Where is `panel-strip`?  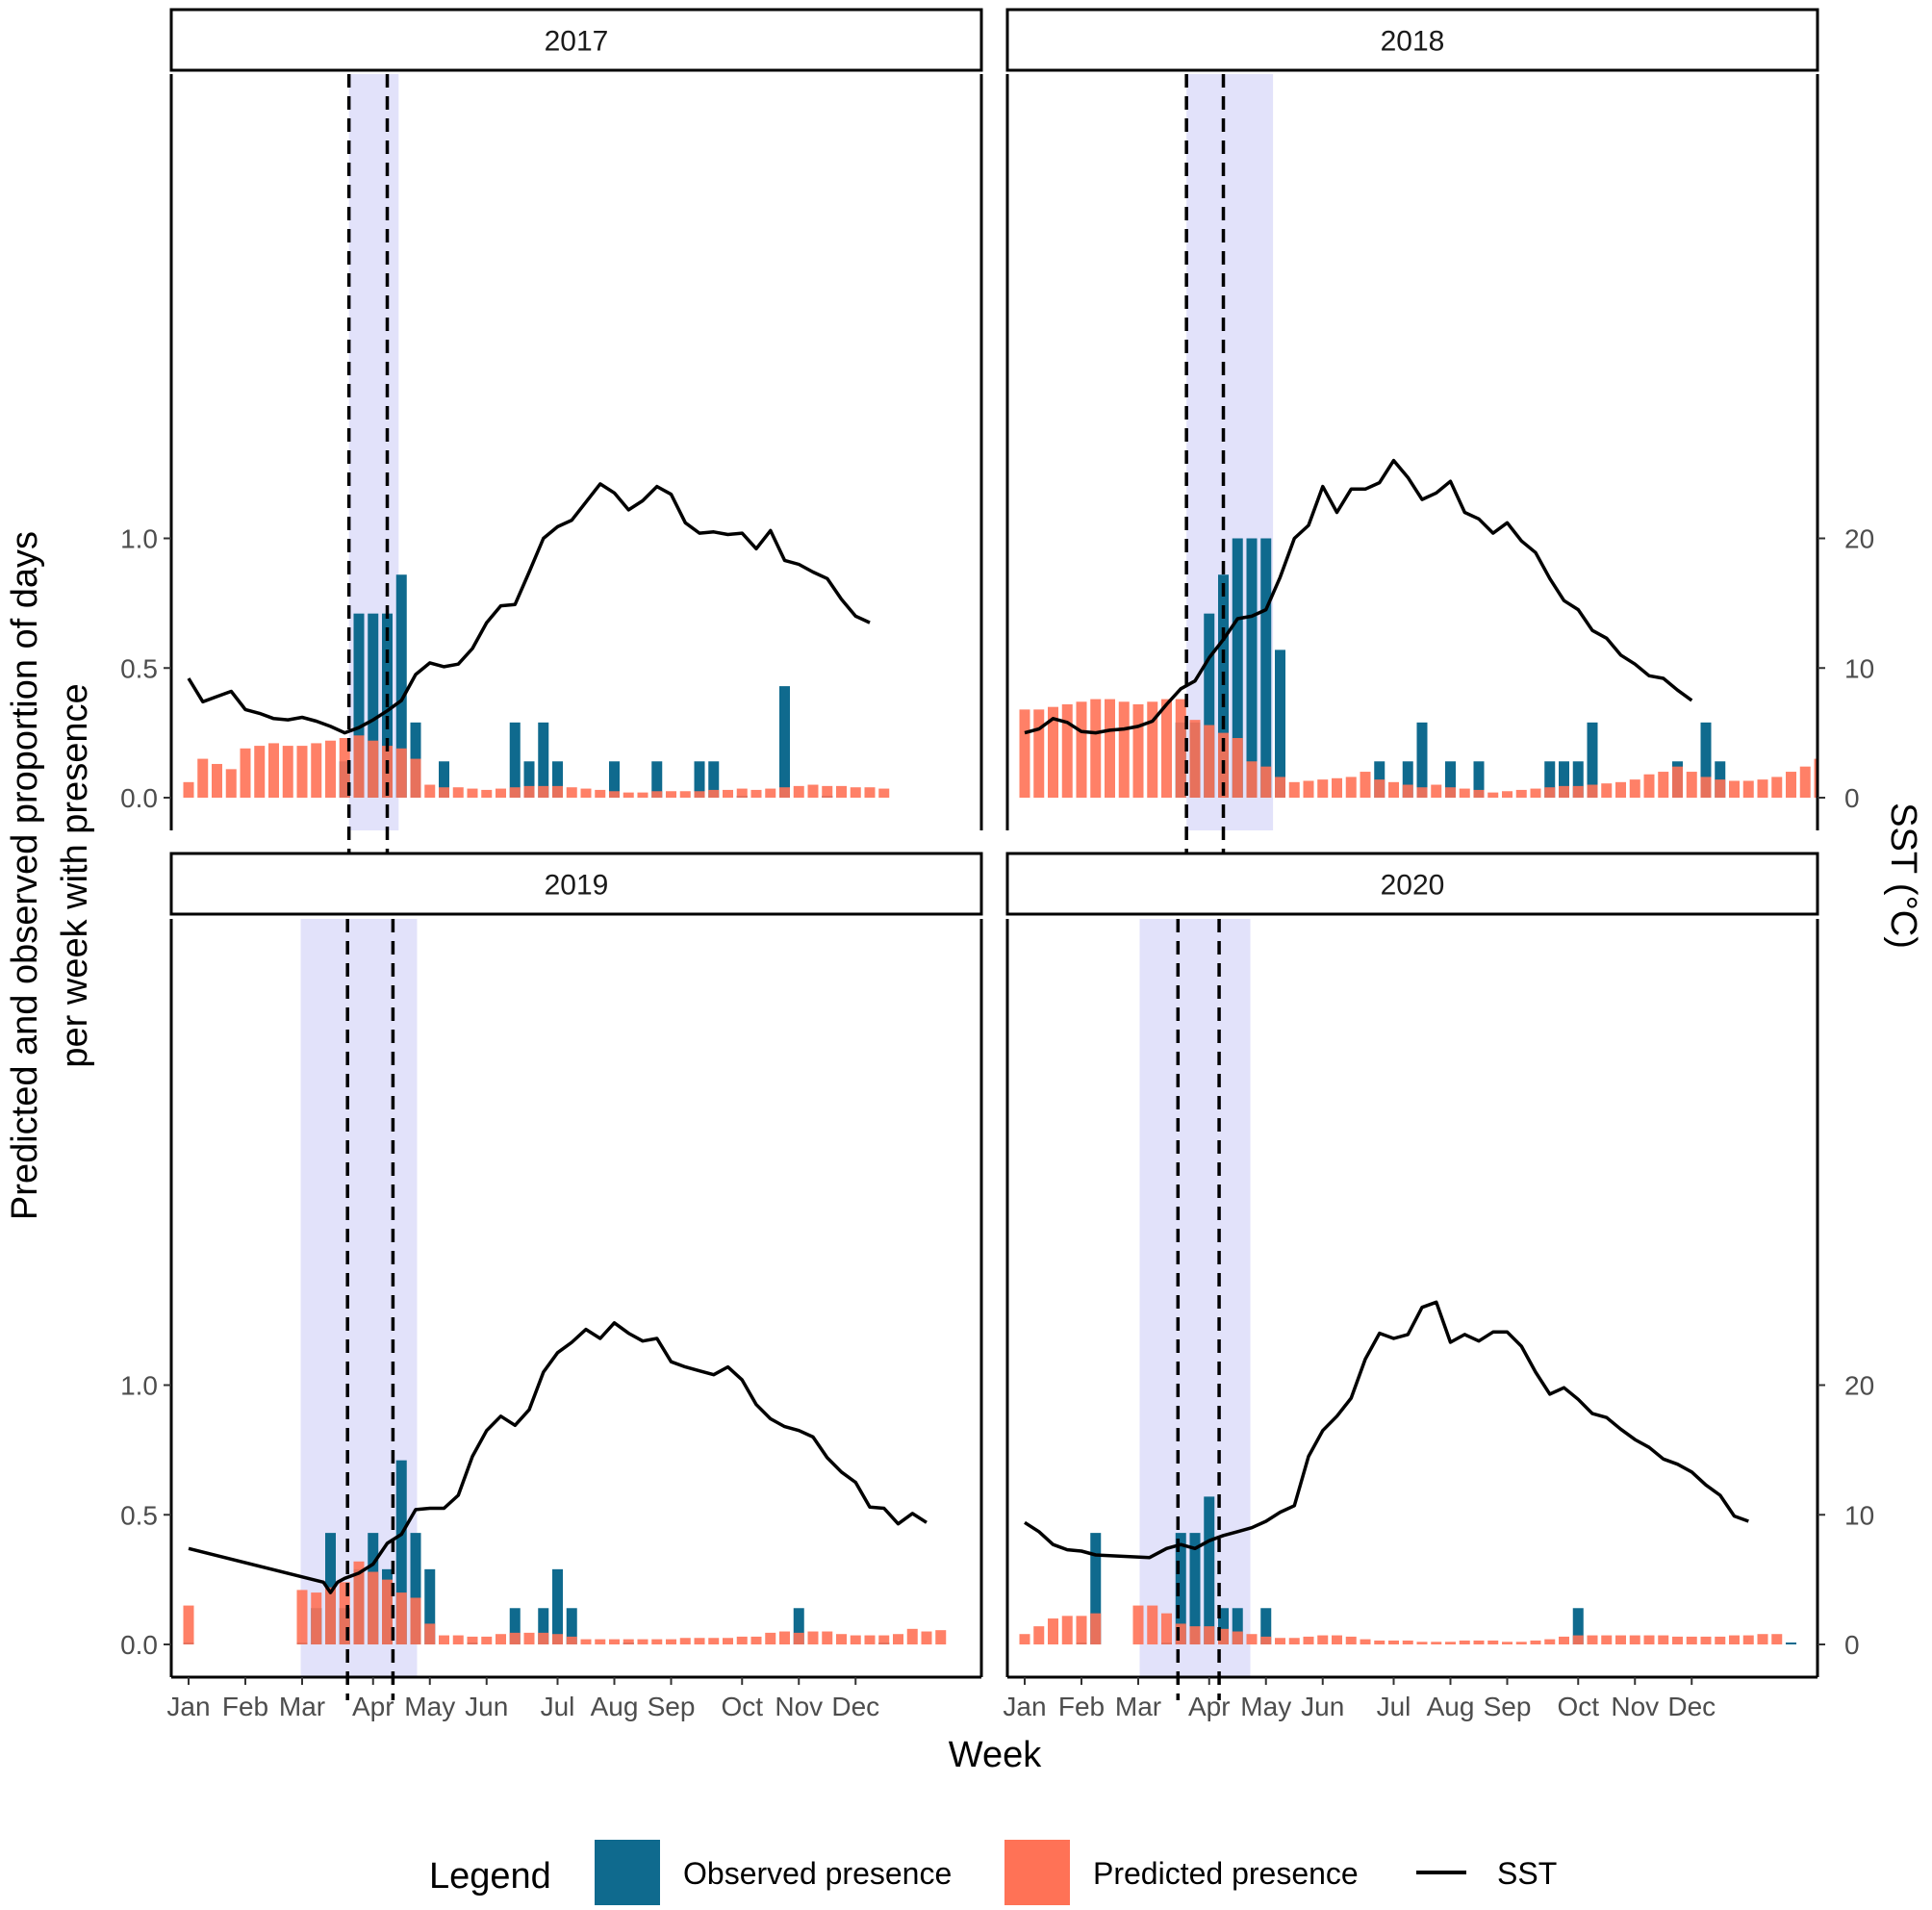 panel-strip is located at coordinates (1412, 40).